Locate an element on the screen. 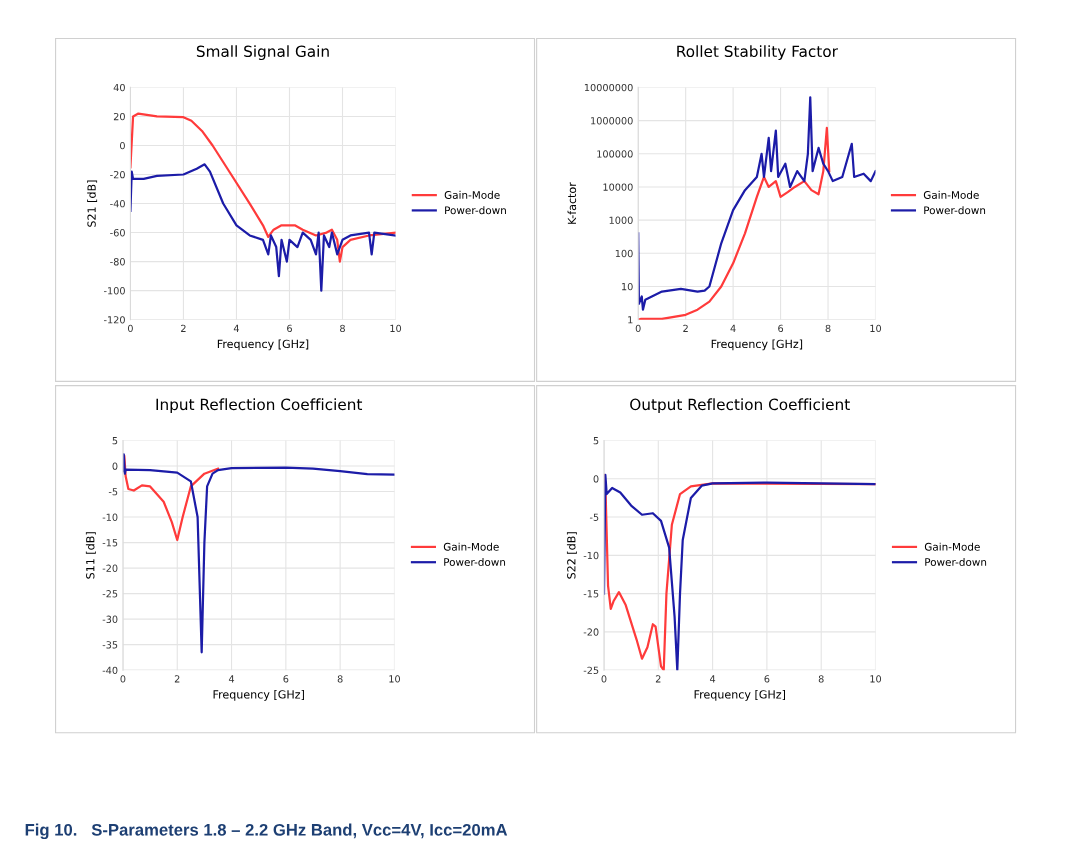 The image size is (1069, 857). y-tick-label: 100 is located at coordinates (624, 253).